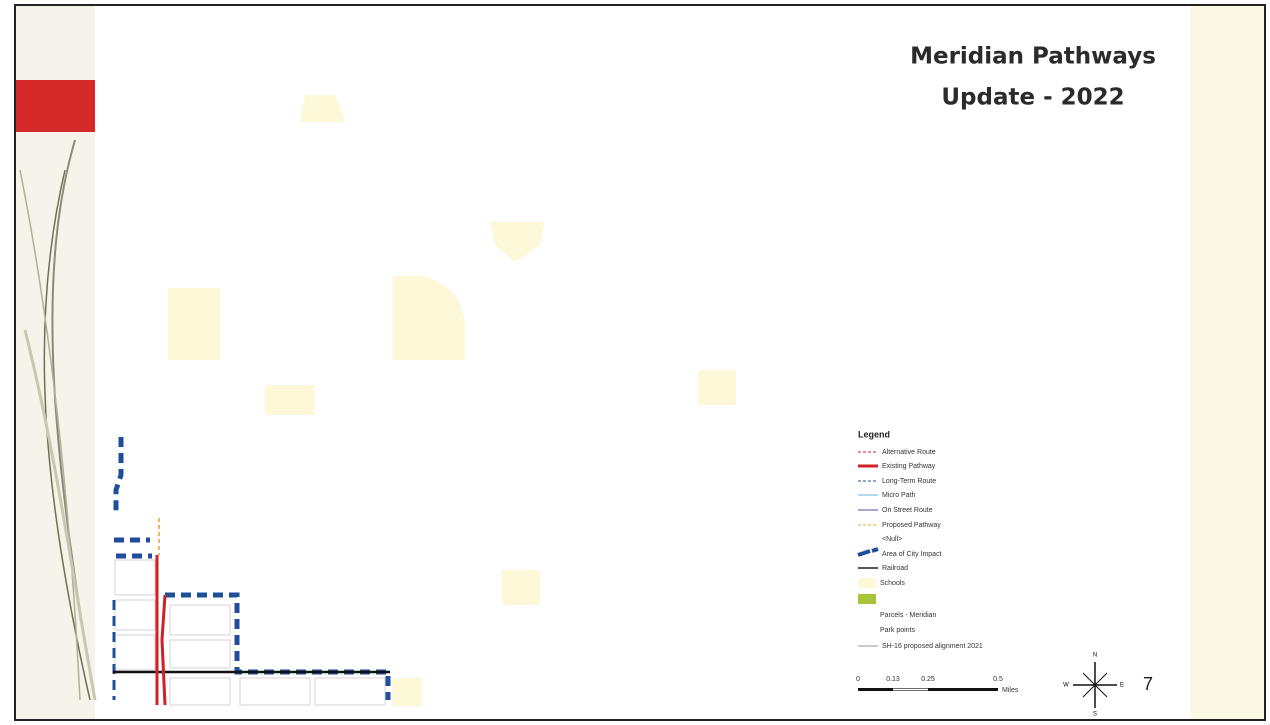  I want to click on legend-label: Park points, so click(898, 630).